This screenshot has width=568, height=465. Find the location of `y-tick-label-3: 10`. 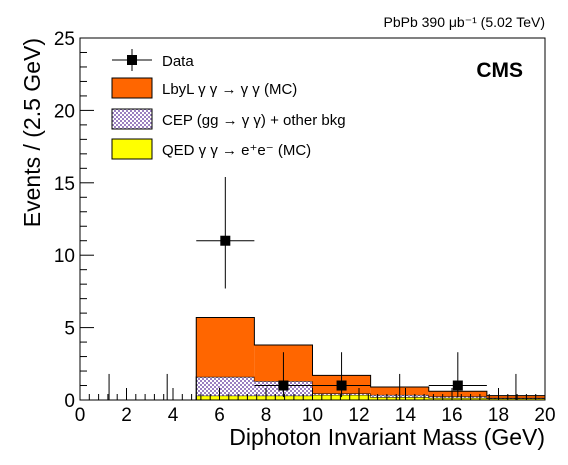

y-tick-label-3: 10 is located at coordinates (64, 256).